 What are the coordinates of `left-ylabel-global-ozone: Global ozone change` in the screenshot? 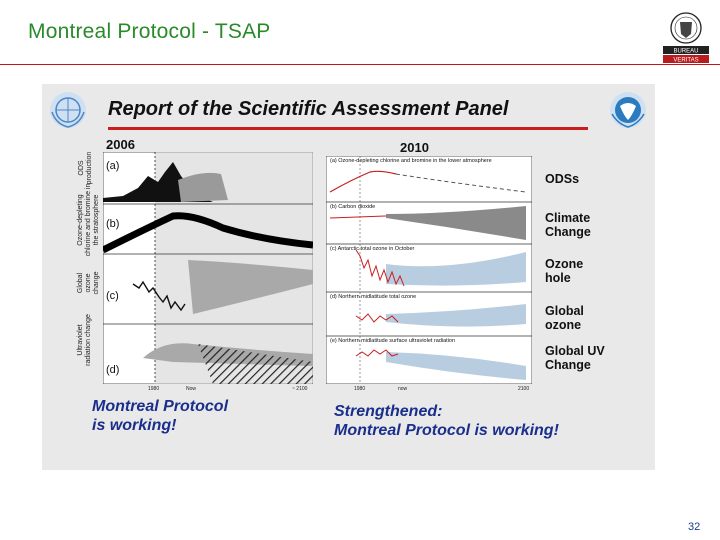 It's located at (88, 283).